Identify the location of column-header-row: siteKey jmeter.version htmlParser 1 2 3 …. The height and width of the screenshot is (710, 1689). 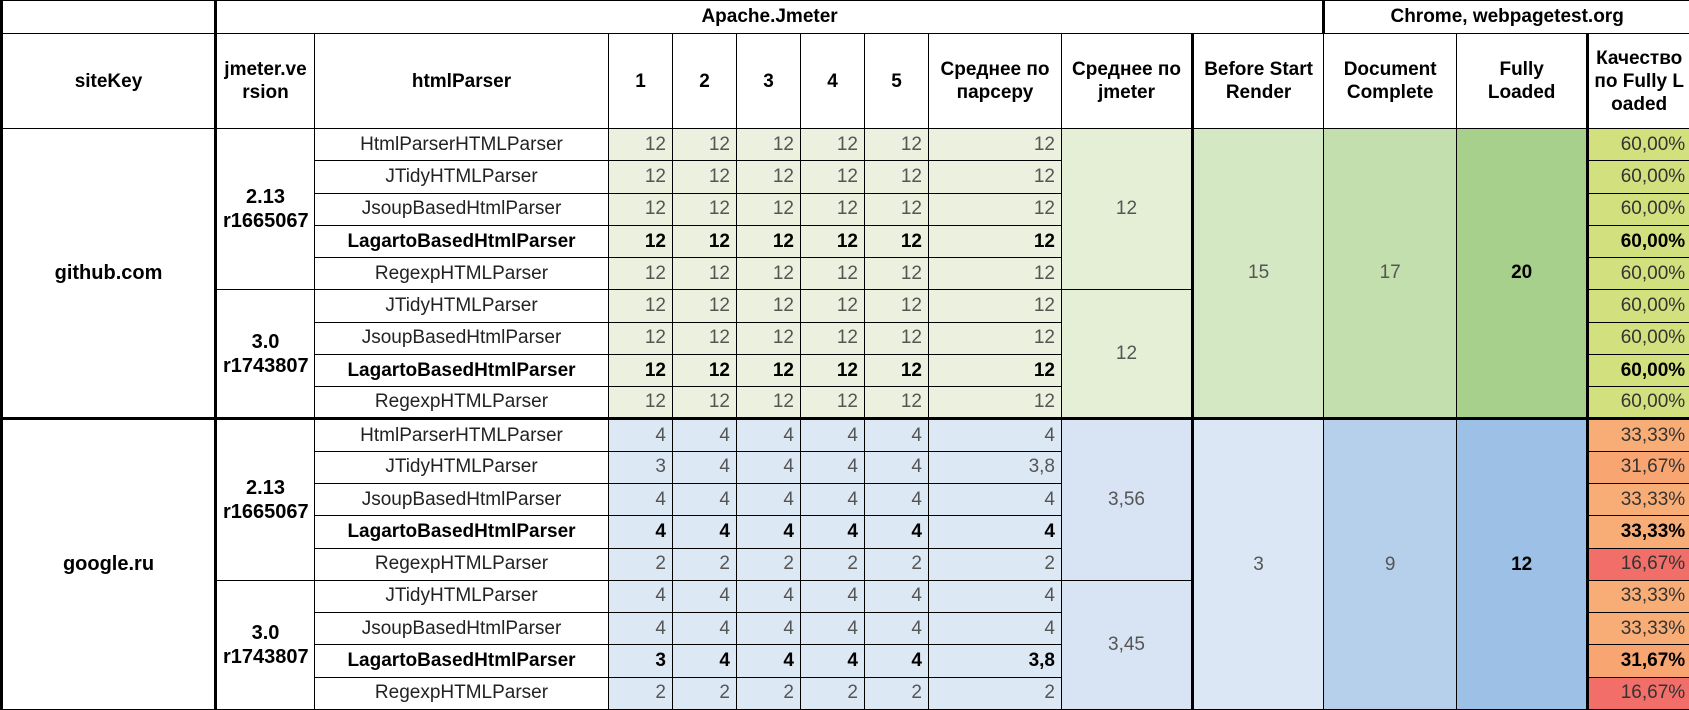
(844, 81).